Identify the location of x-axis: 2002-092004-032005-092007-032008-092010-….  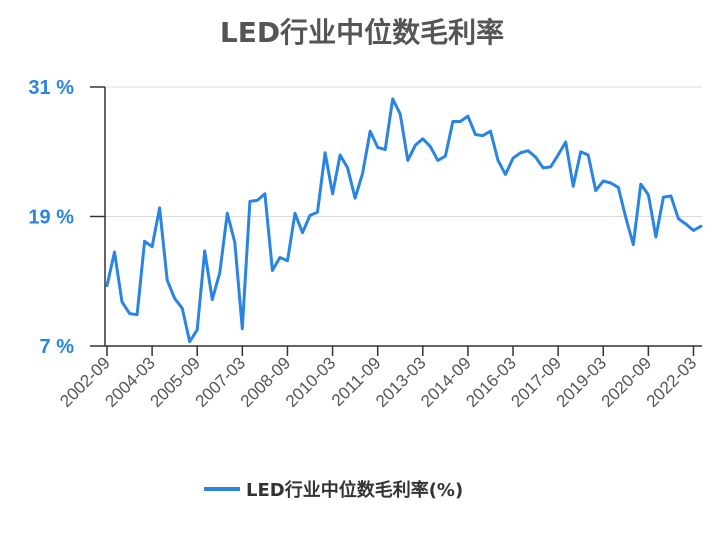
(379, 378).